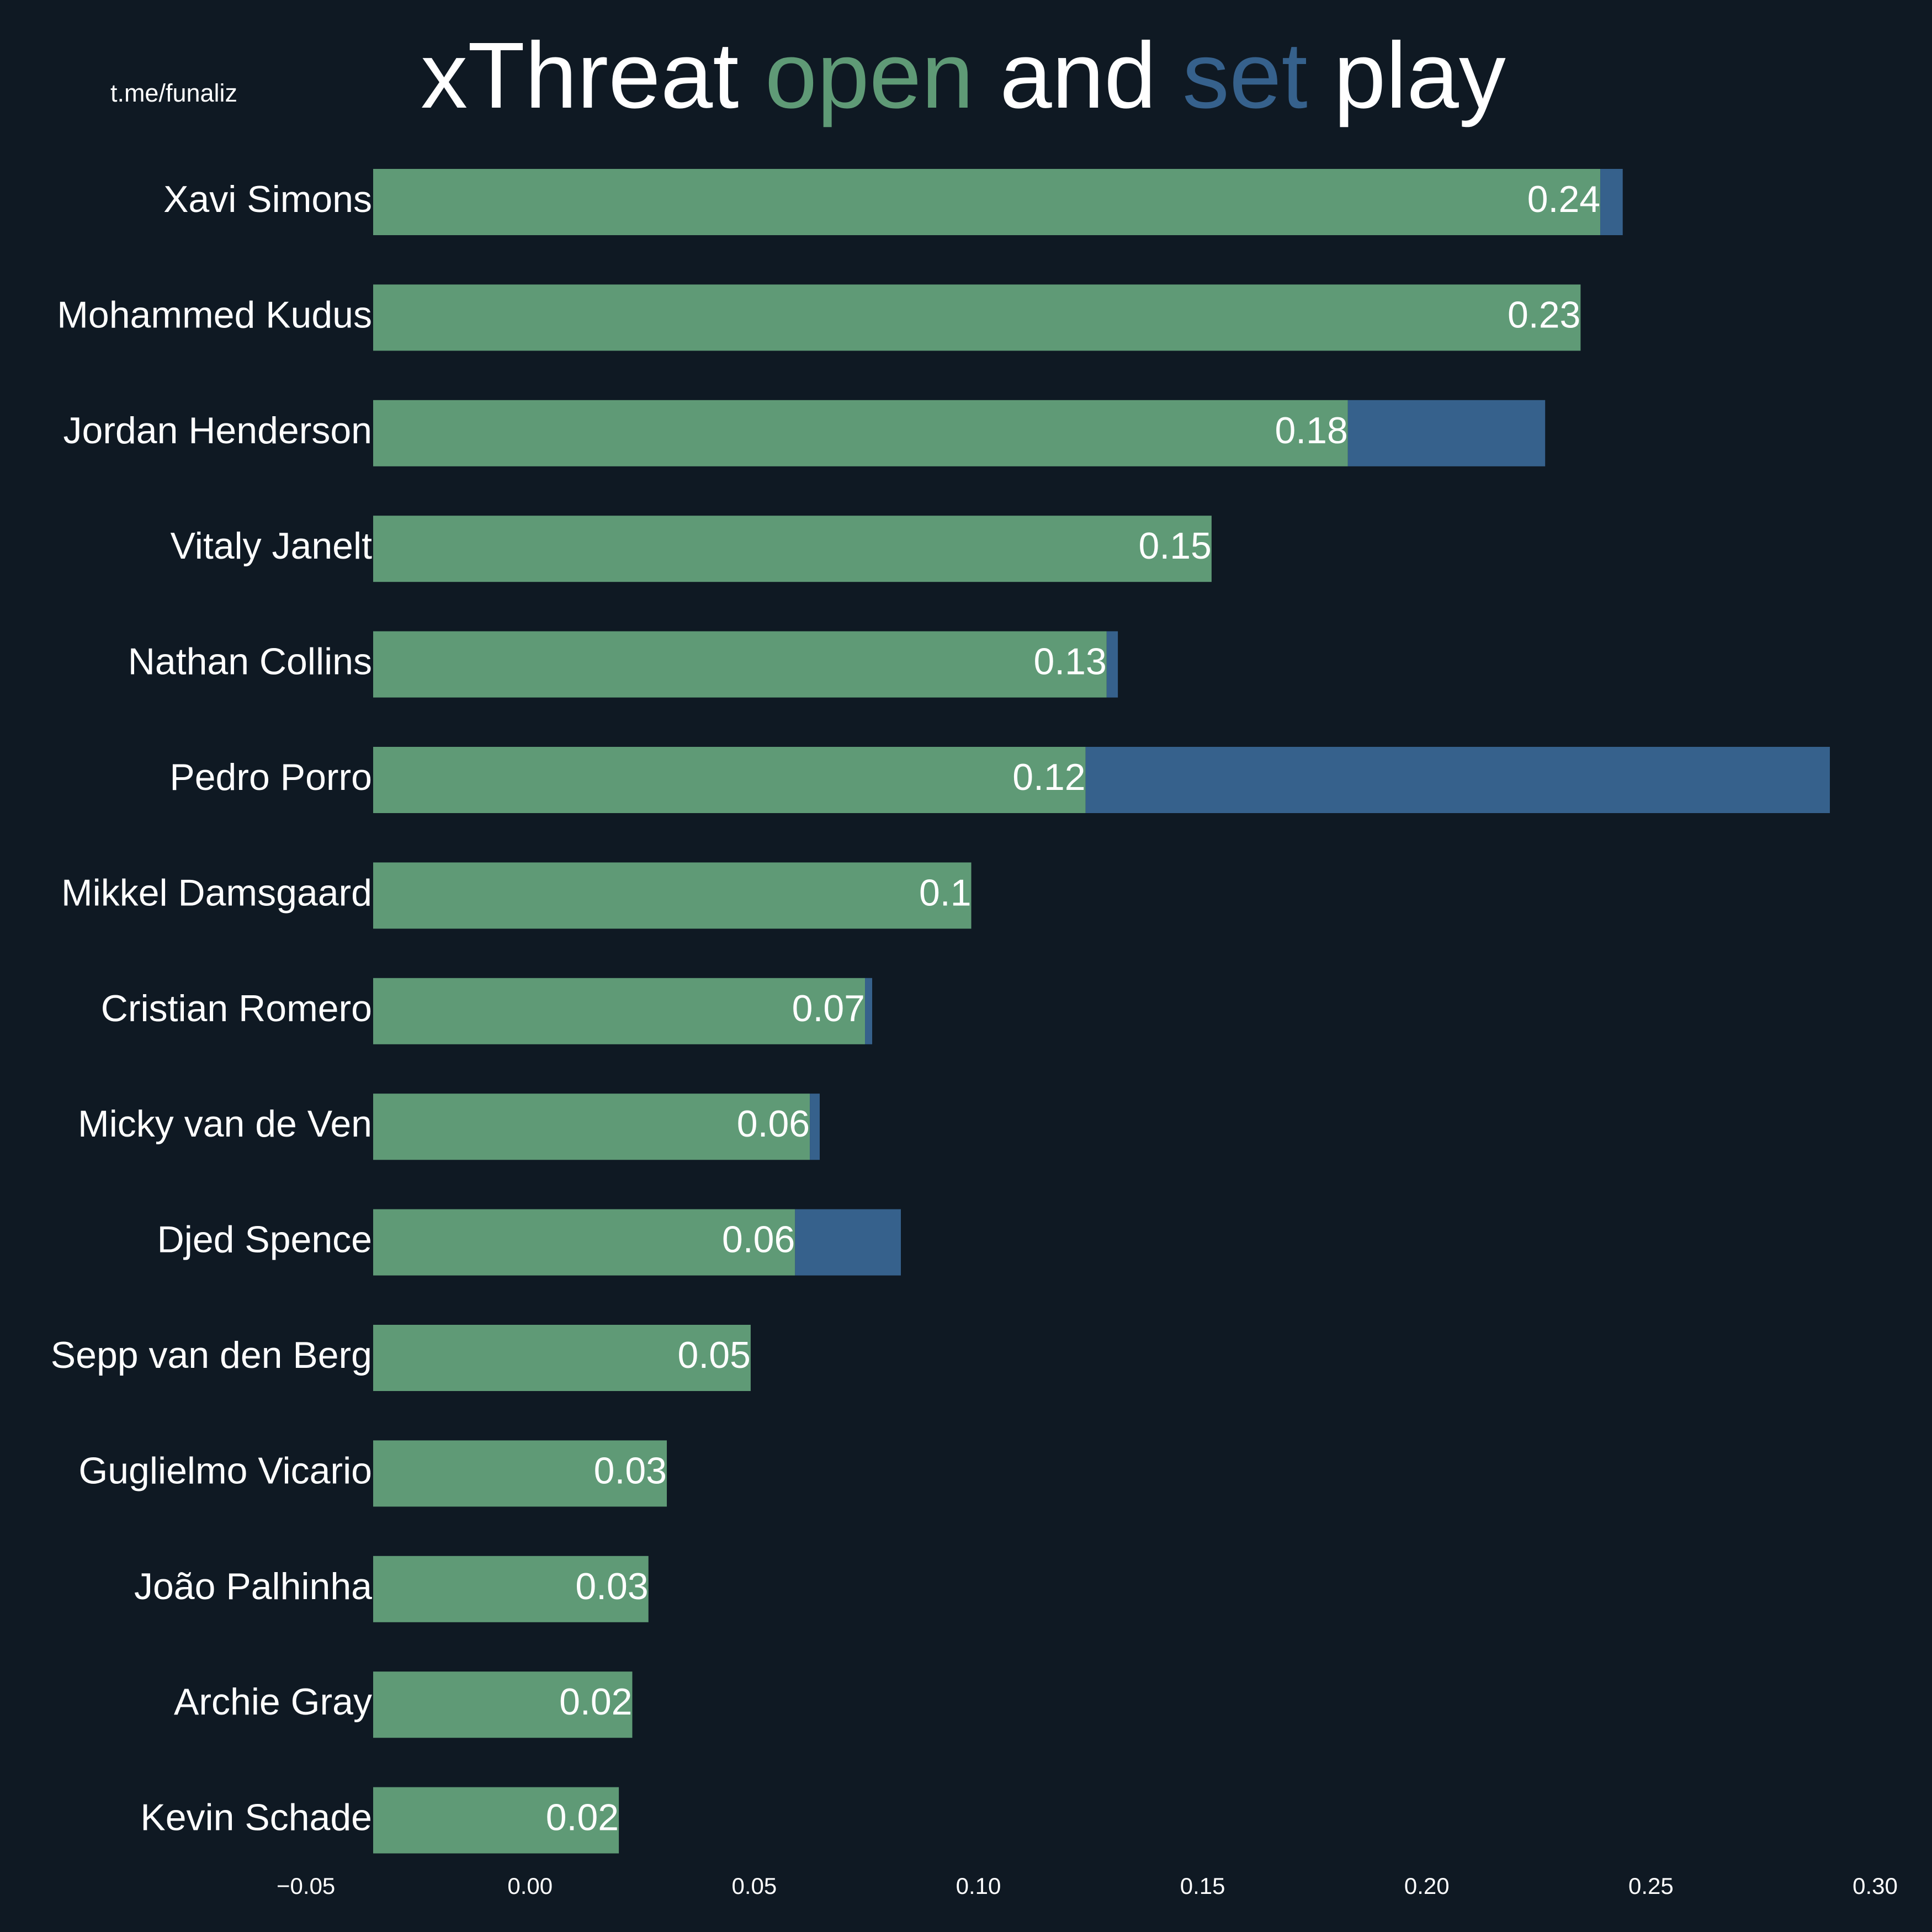 The width and height of the screenshot is (1932, 1932). Describe the element at coordinates (1563, 199) in the screenshot. I see `data-label: 0.24` at that location.